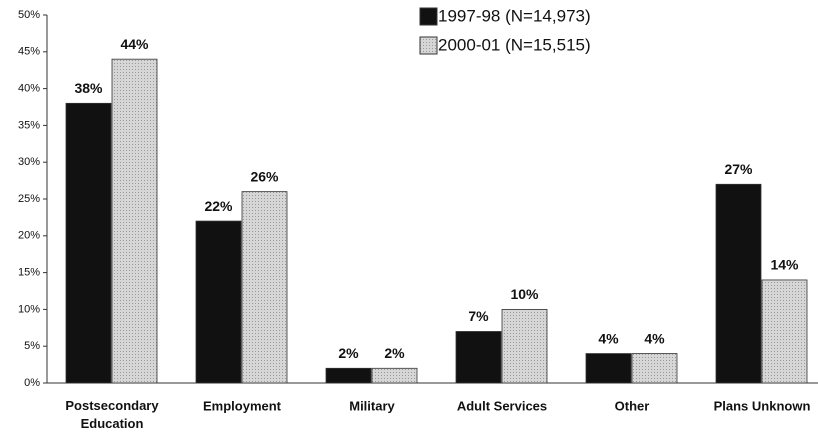 This screenshot has height=435, width=818. I want to click on y-tick-label: 45%, so click(29, 52).